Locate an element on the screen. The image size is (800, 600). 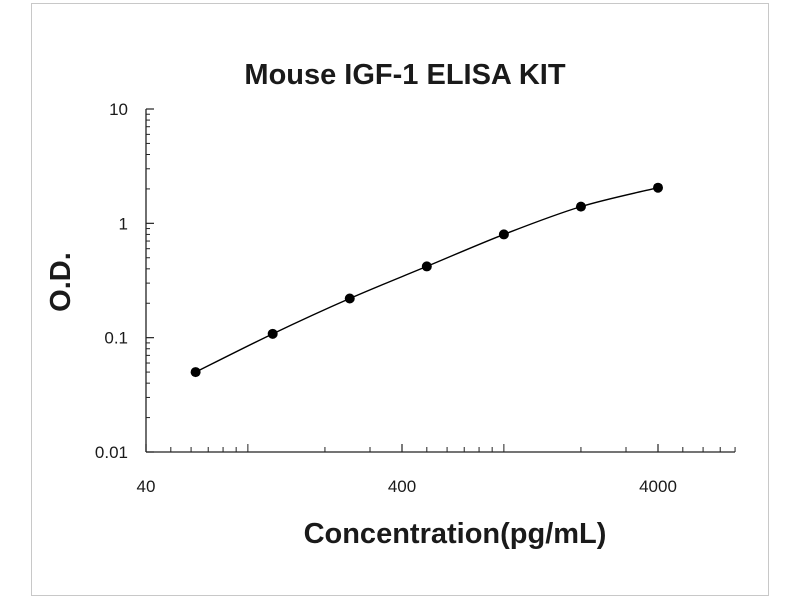
x-tick-label: 4000 is located at coordinates (658, 486).